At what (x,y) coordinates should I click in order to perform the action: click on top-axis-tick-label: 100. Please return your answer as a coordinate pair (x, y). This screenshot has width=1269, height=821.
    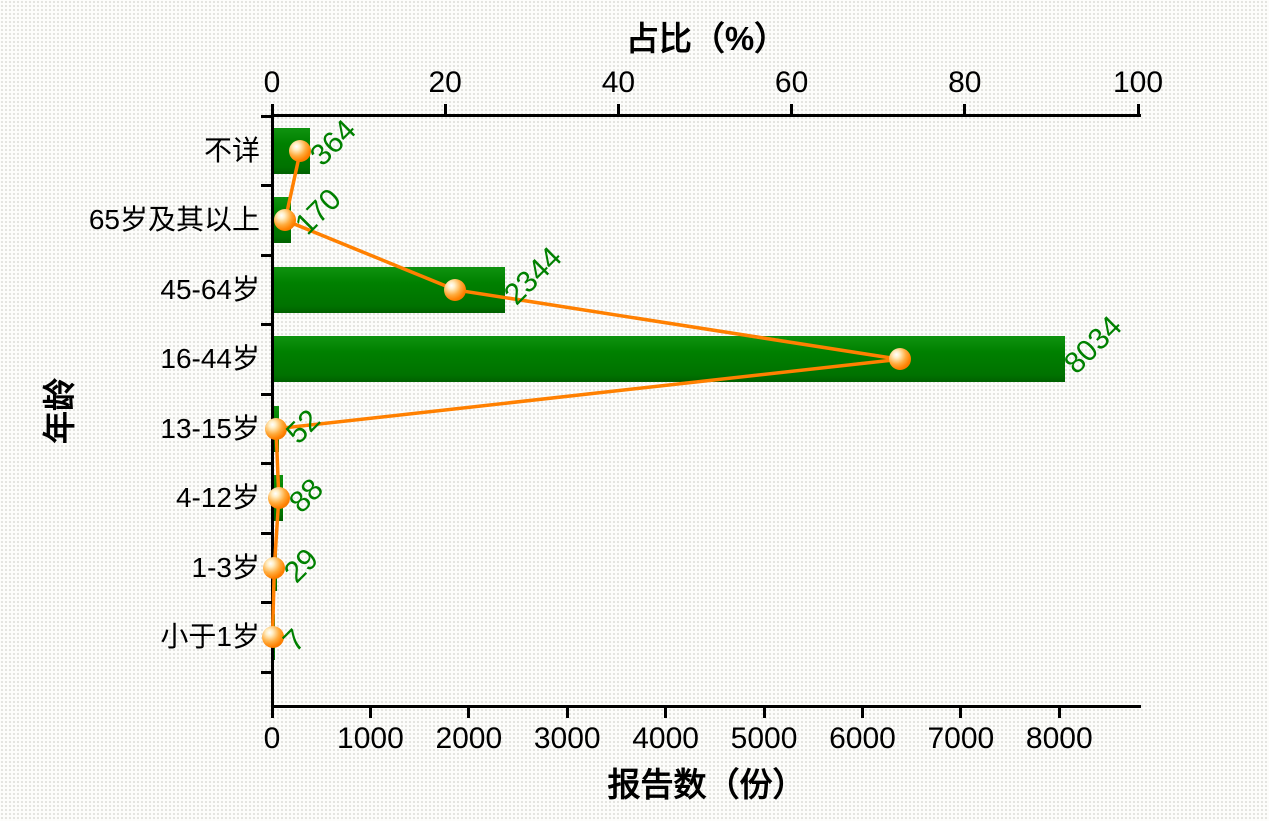
    Looking at the image, I should click on (1138, 82).